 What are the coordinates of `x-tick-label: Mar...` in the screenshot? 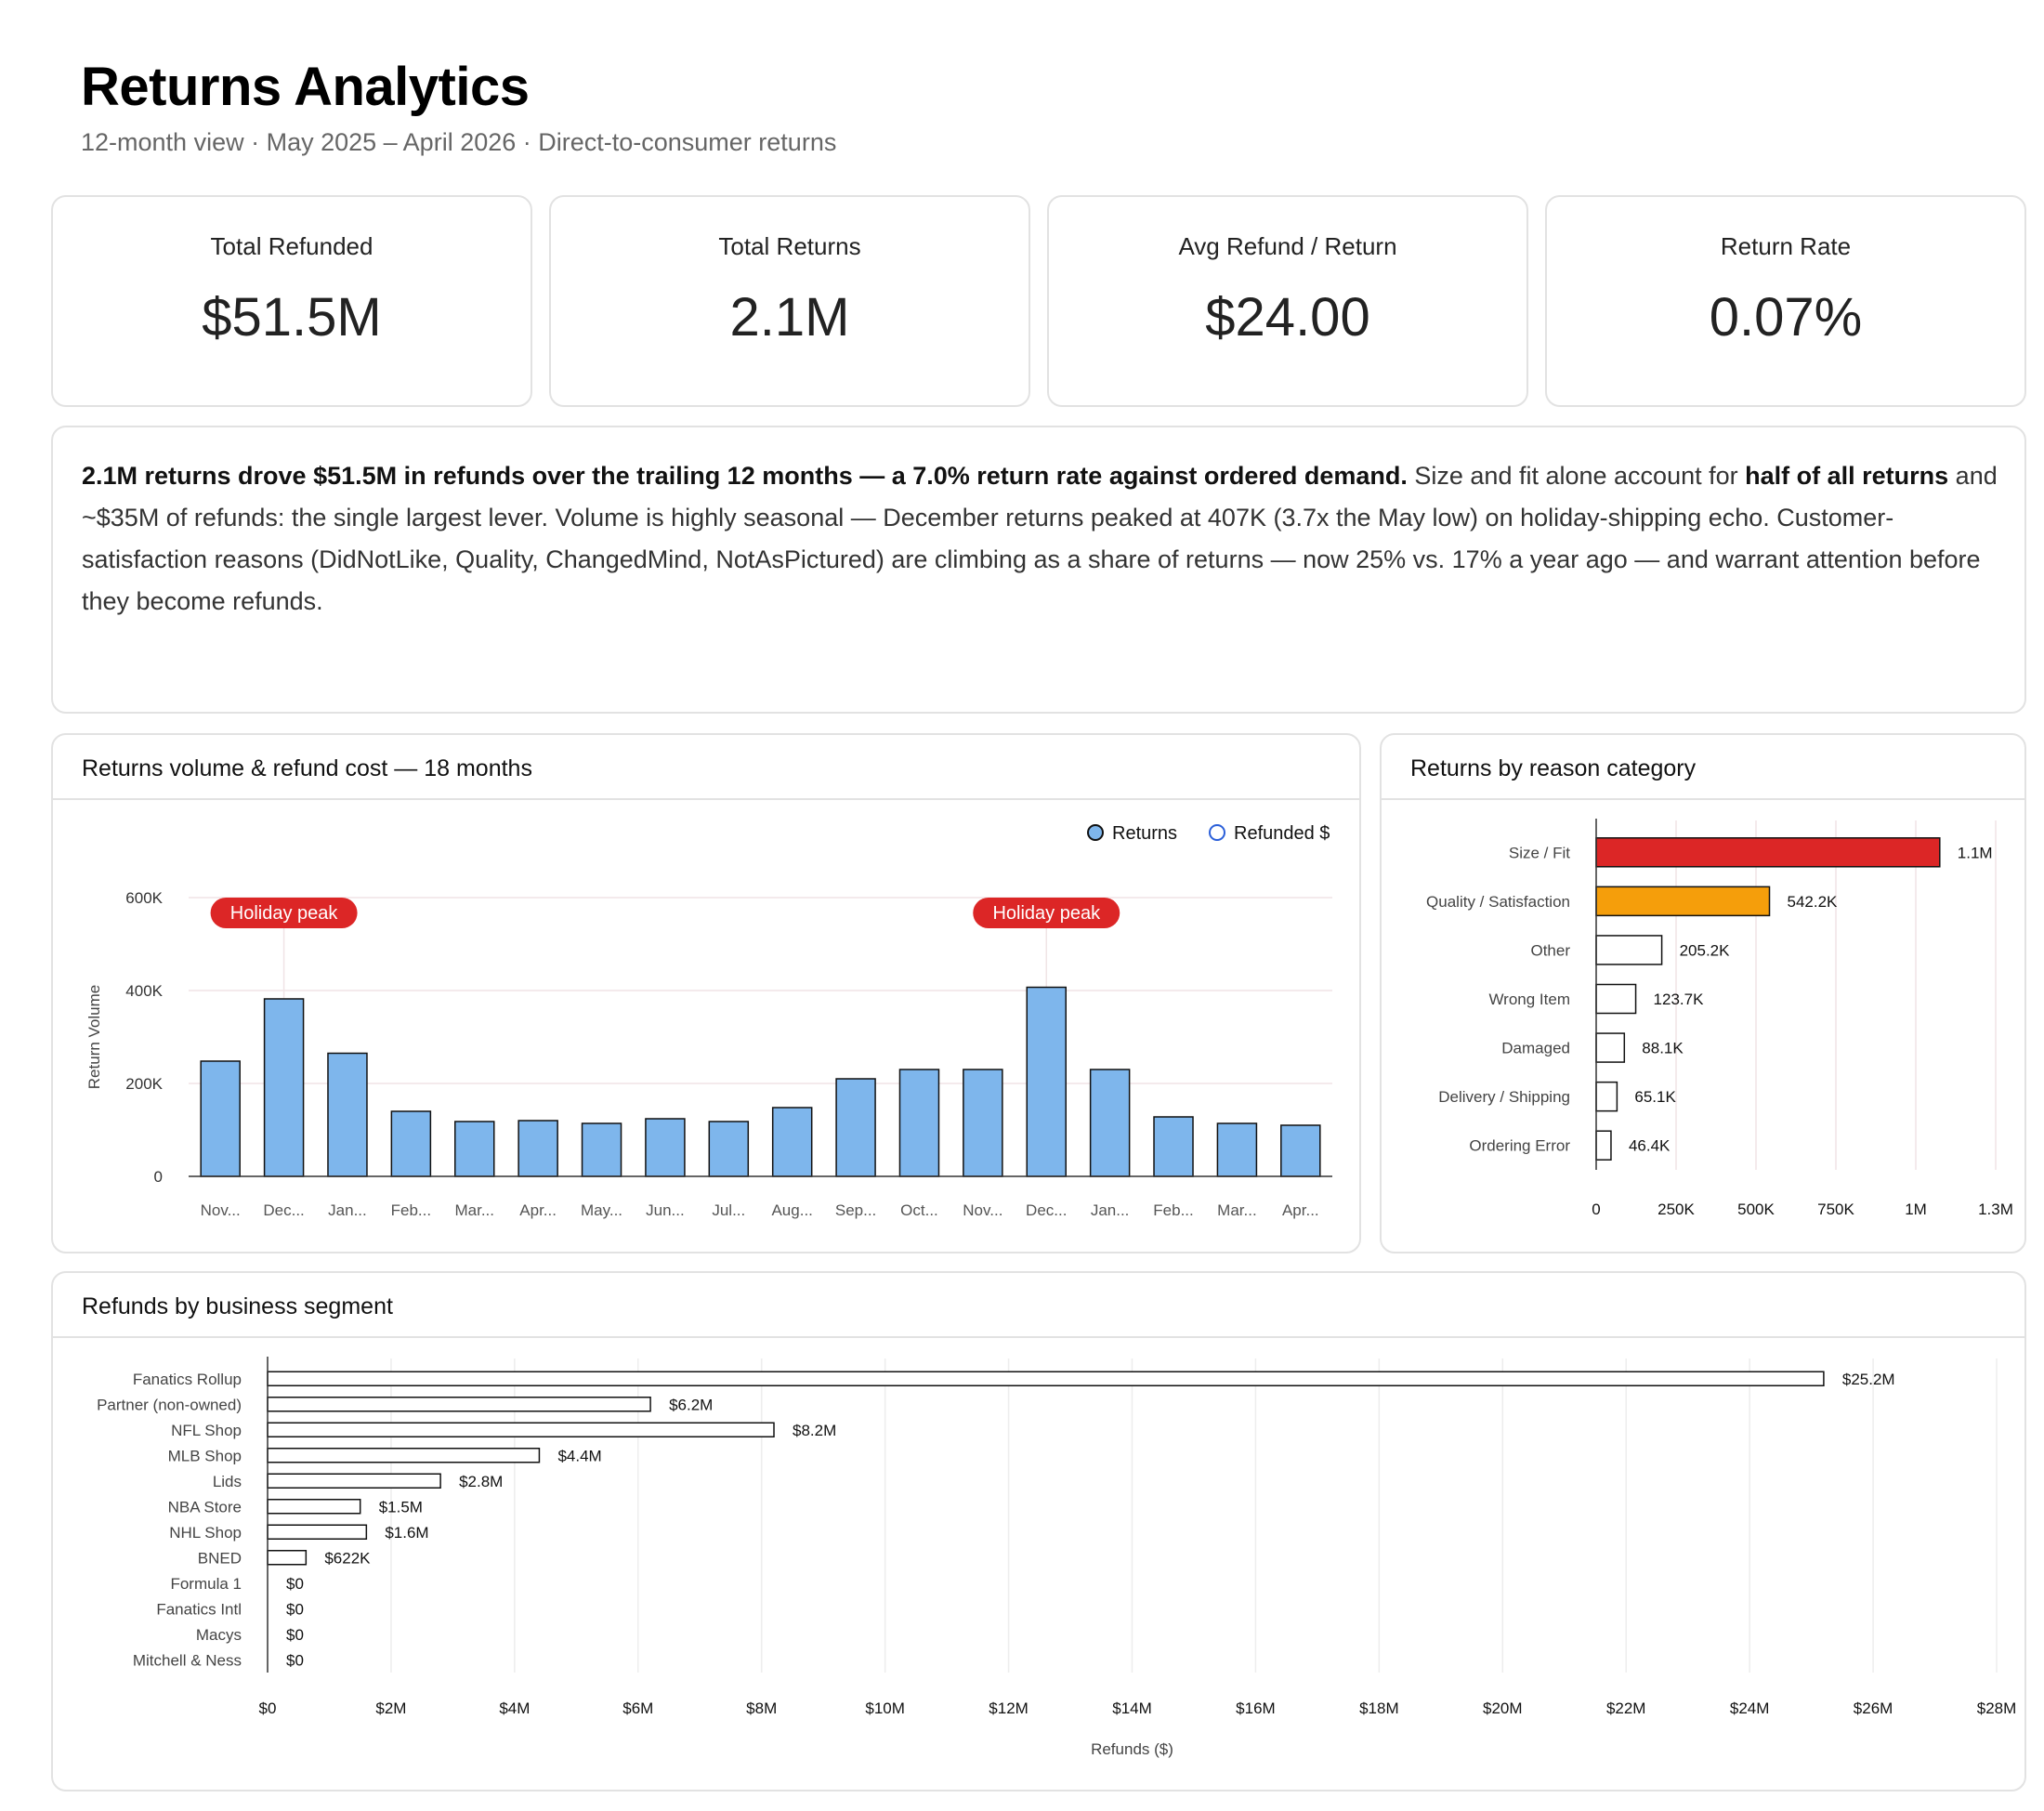 It's located at (474, 1210).